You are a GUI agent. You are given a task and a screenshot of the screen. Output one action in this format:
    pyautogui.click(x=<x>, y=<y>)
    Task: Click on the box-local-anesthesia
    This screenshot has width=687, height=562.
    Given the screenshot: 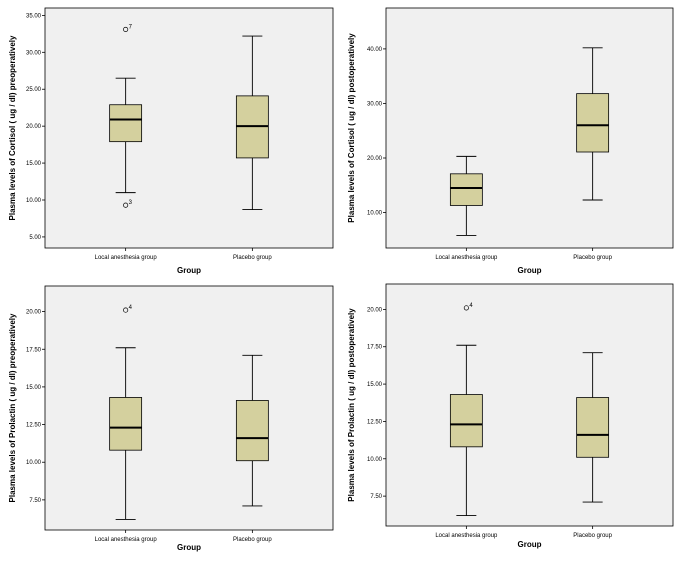 What is the action you would take?
    pyautogui.click(x=466, y=195)
    